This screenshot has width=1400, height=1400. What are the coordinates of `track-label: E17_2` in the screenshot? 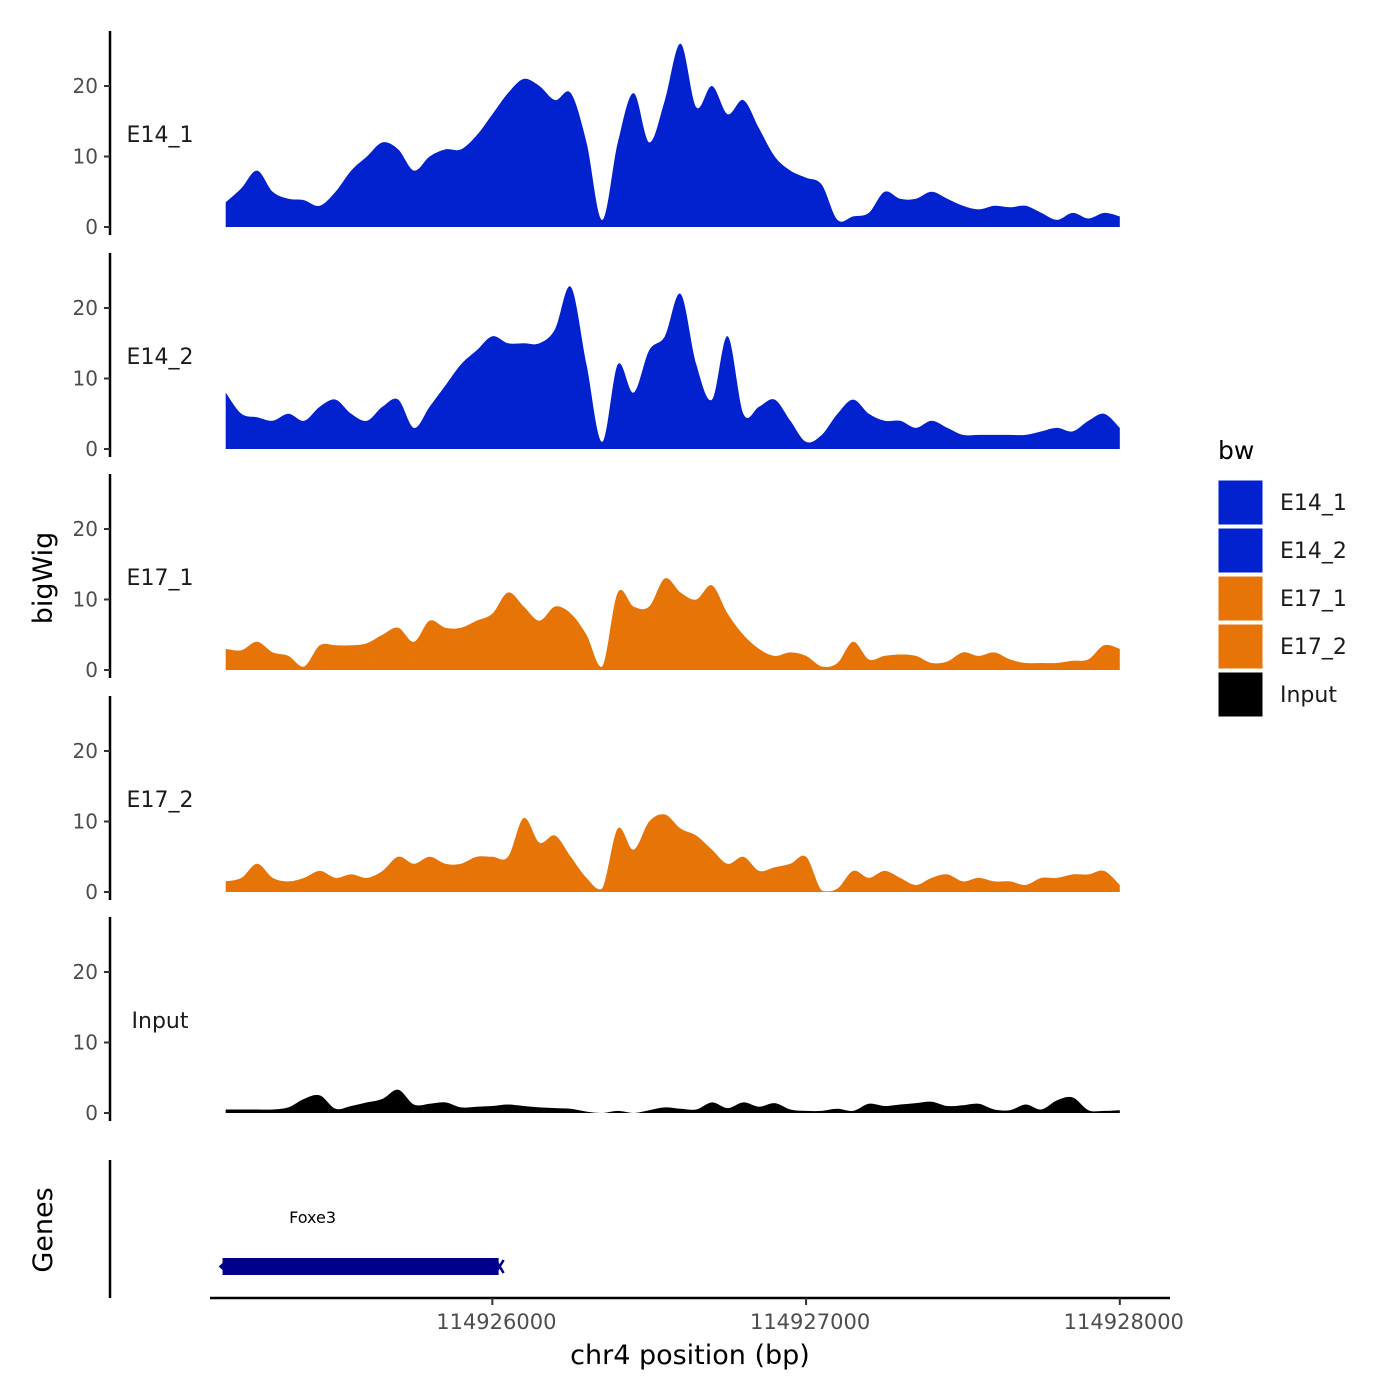 It's located at (160, 800).